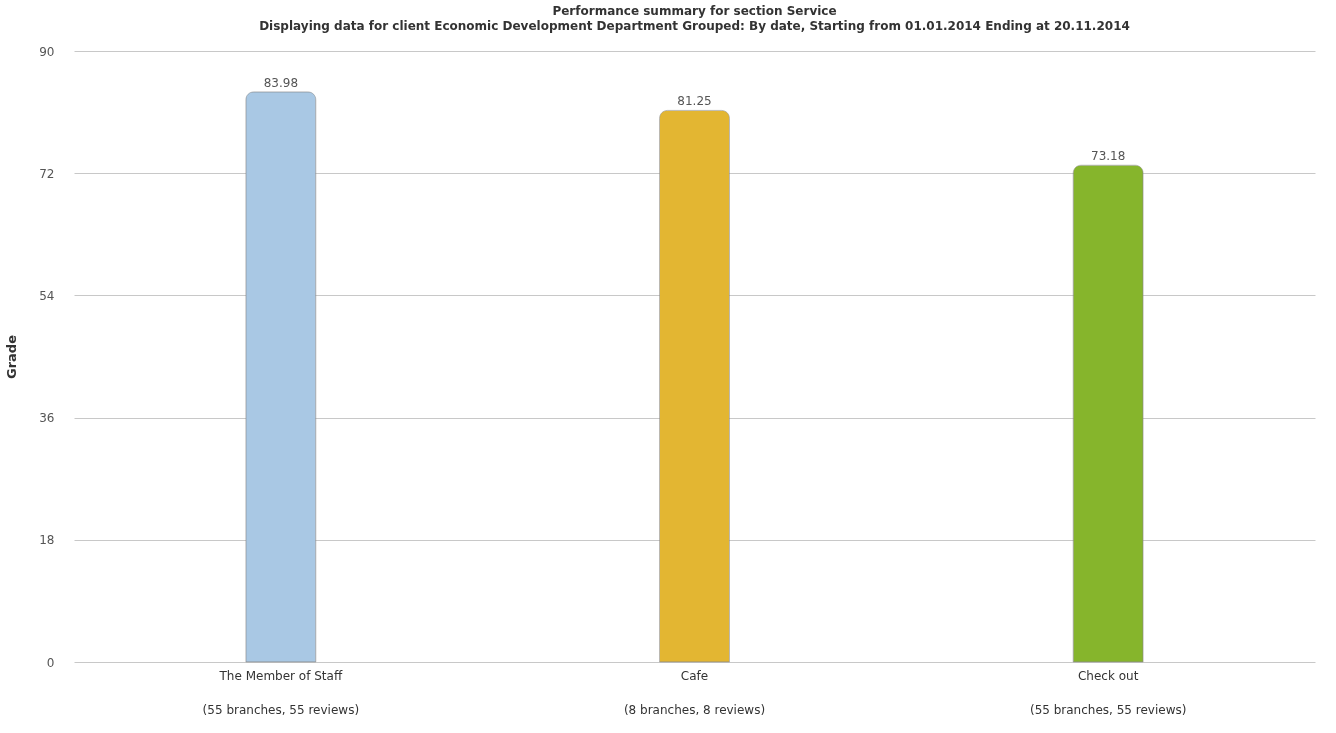 Image resolution: width=1336 pixels, height=733 pixels. I want to click on y-axis-title: Grade, so click(12, 356).